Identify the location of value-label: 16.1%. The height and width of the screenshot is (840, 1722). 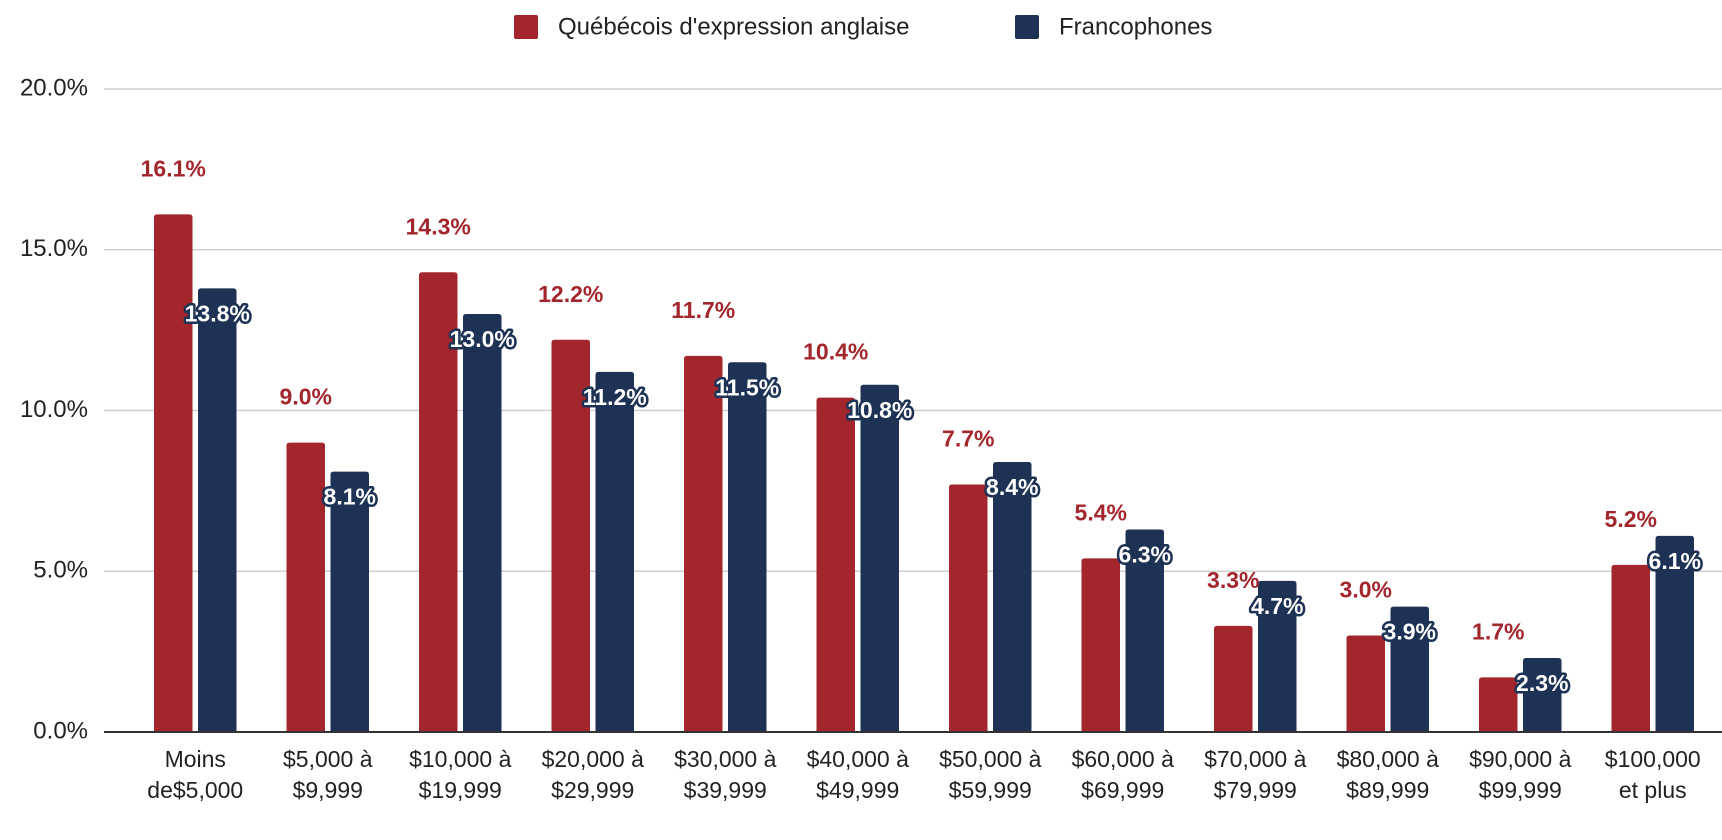
(173, 168).